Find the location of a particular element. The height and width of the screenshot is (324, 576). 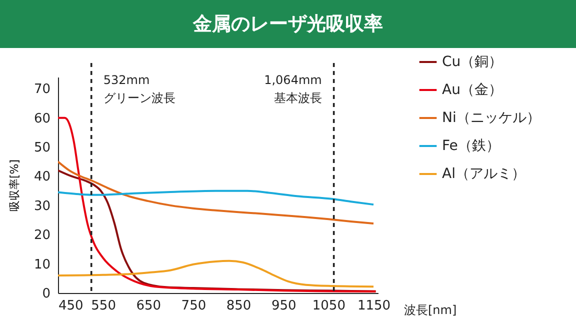

x-tick-label: 1150 is located at coordinates (374, 306).